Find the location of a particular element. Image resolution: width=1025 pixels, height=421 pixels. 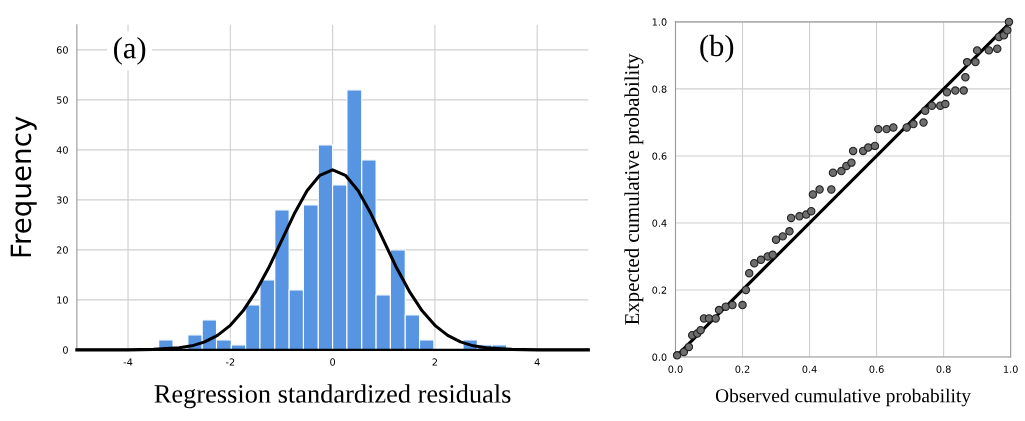

y-tick-label: 30 is located at coordinates (62, 200).